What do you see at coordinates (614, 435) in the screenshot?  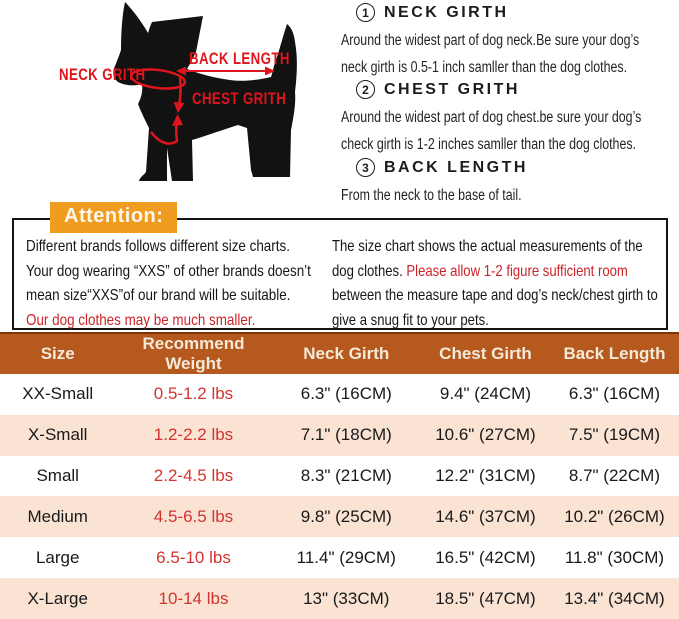 I see `cell-back: 7.5" (19CM)` at bounding box center [614, 435].